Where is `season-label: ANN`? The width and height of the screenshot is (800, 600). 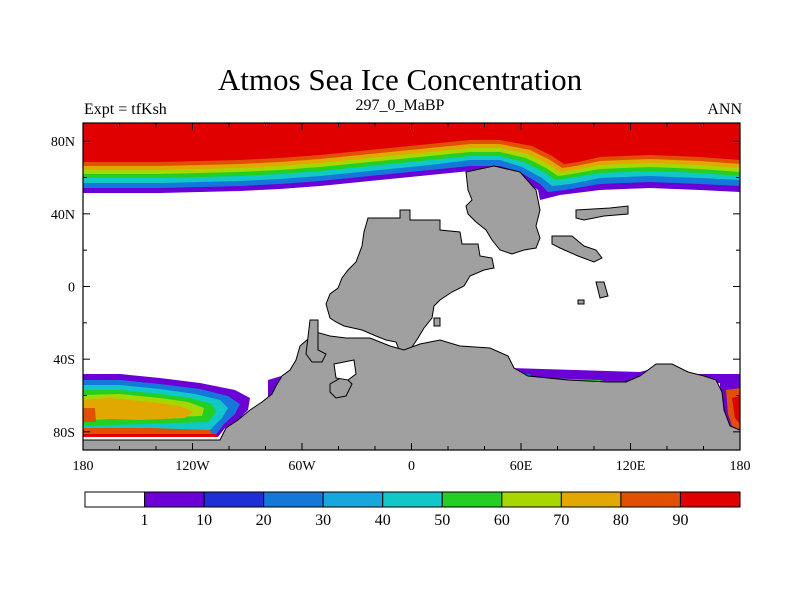 season-label: ANN is located at coordinates (724, 109).